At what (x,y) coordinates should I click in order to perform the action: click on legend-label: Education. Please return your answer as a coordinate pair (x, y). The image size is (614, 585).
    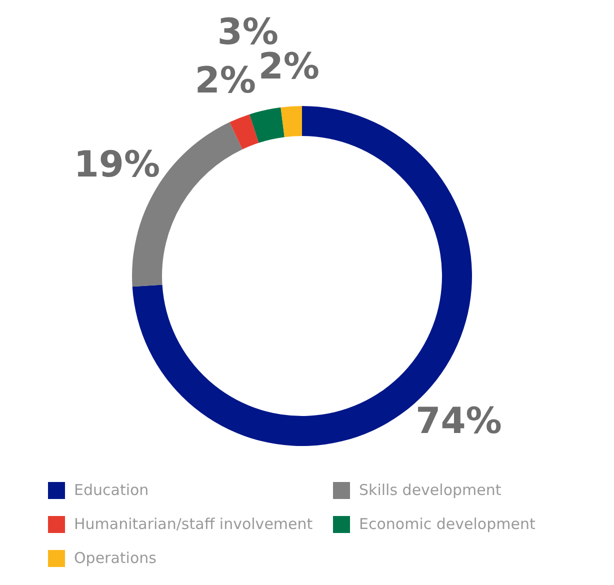
    Looking at the image, I should click on (111, 490).